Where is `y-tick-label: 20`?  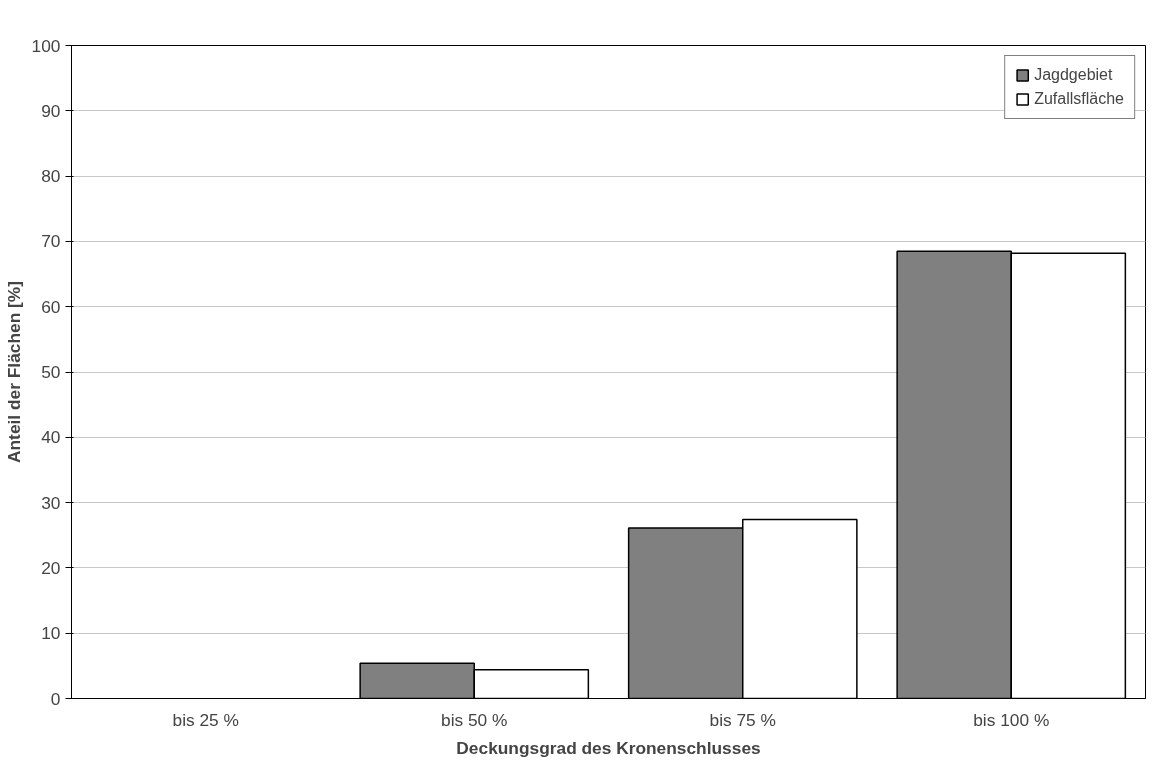
y-tick-label: 20 is located at coordinates (51, 567).